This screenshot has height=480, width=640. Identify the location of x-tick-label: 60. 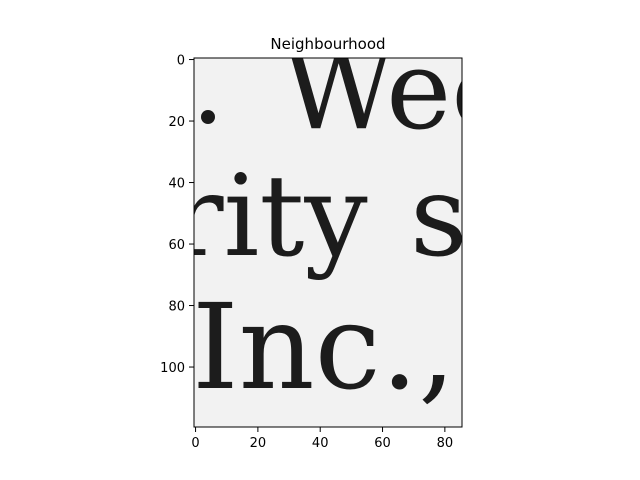
(382, 443).